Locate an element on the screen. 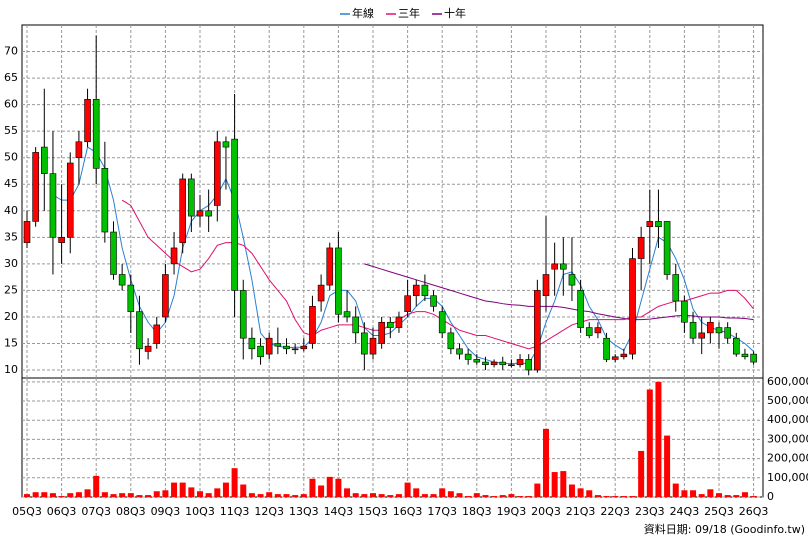  legend-label: 十年 is located at coordinates (455, 13).